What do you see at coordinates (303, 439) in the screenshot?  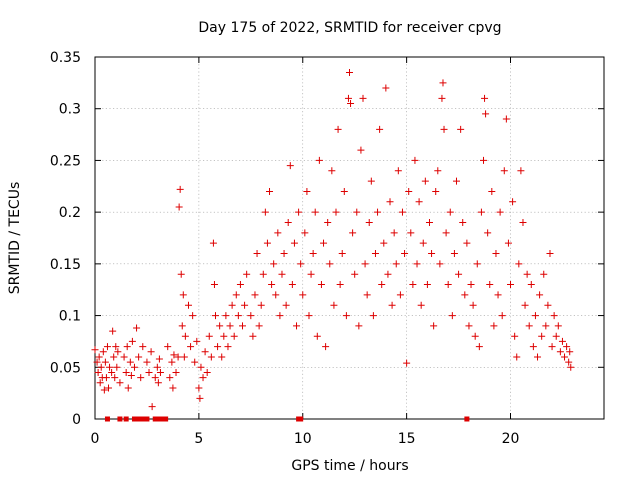 I see `x-tick-label: 10` at bounding box center [303, 439].